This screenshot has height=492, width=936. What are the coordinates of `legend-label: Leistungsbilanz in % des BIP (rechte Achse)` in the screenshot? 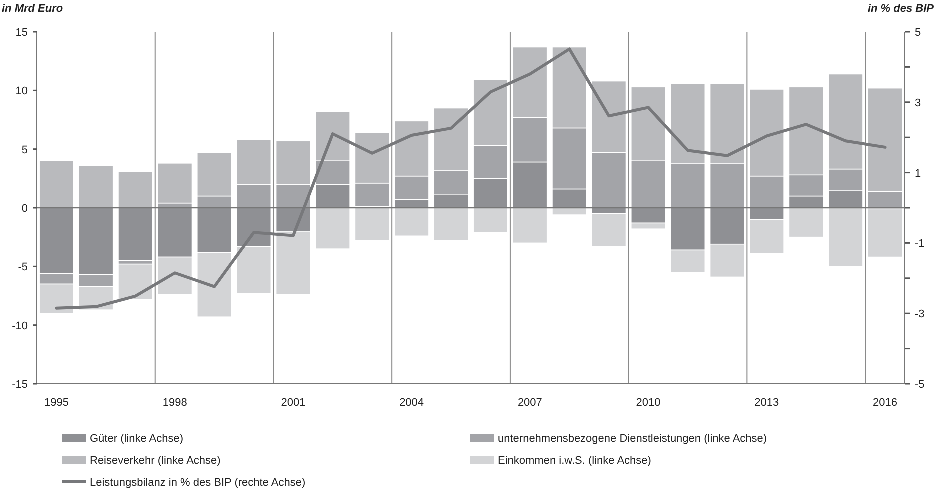 It's located at (198, 483).